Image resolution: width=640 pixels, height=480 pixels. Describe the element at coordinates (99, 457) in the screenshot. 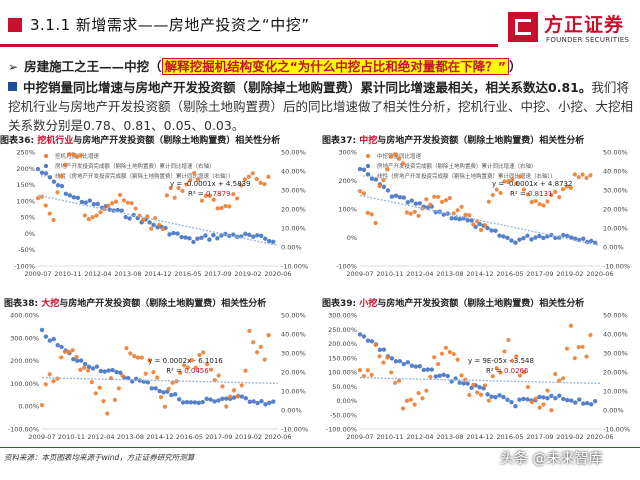

I see `source-note: 资料来源：本页图表均来源于wind，方正证券研究所测算` at that location.